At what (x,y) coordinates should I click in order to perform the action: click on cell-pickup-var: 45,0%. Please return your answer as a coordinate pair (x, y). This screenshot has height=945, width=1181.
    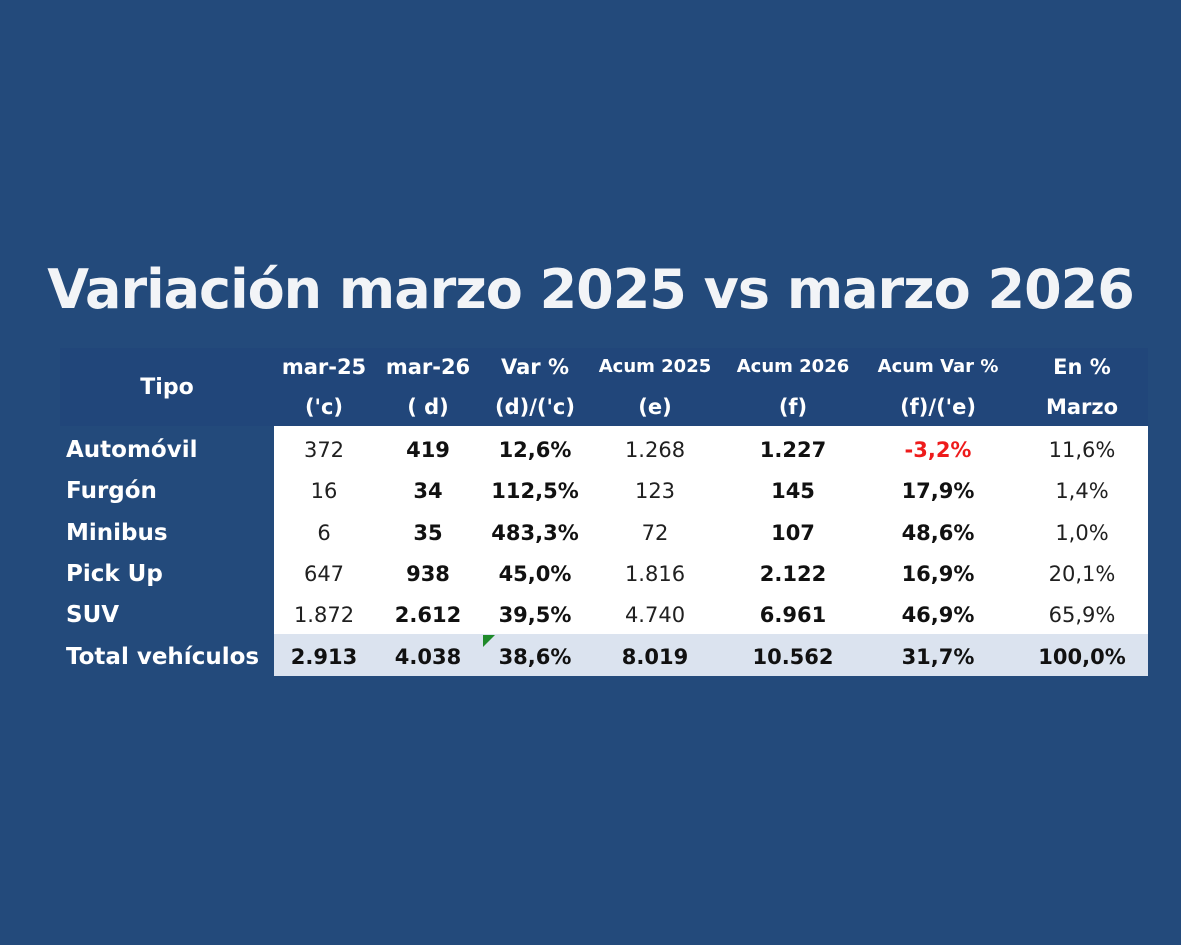
    Looking at the image, I should click on (535, 574).